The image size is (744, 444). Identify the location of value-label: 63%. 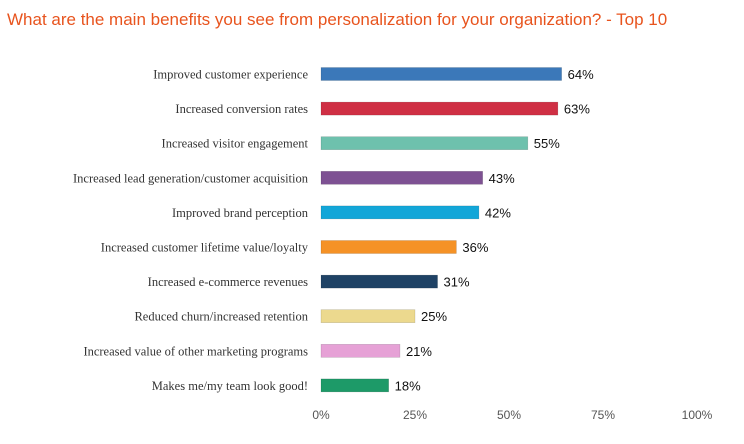
(577, 109).